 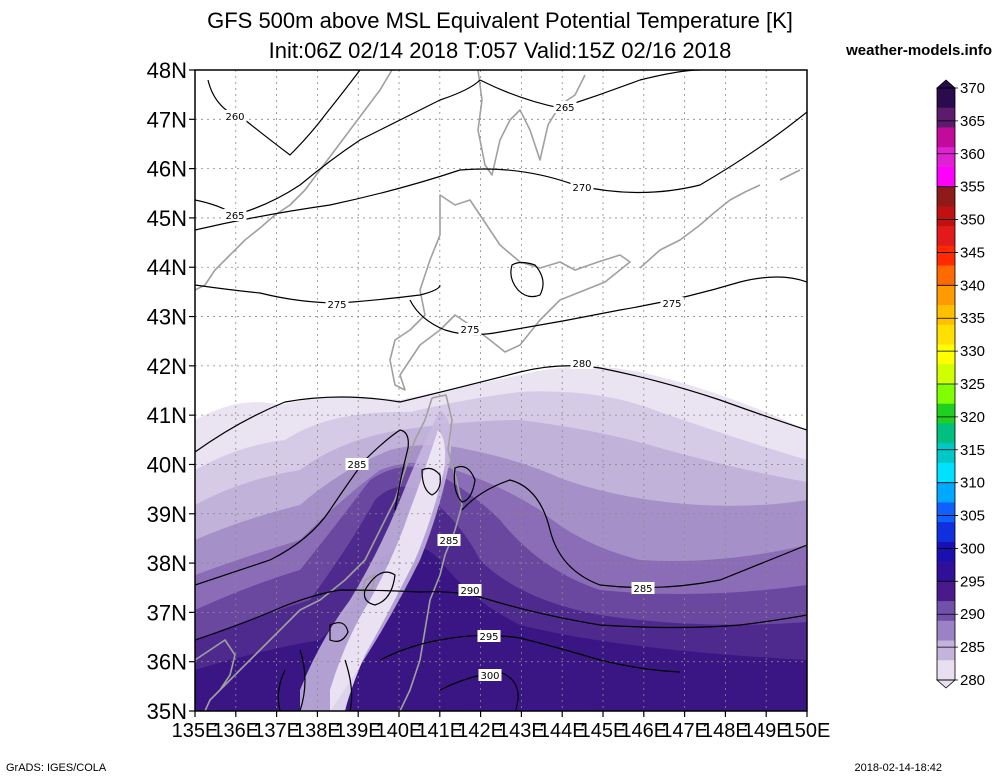 I want to click on lon-tick-label: 148E, so click(x=725, y=731).